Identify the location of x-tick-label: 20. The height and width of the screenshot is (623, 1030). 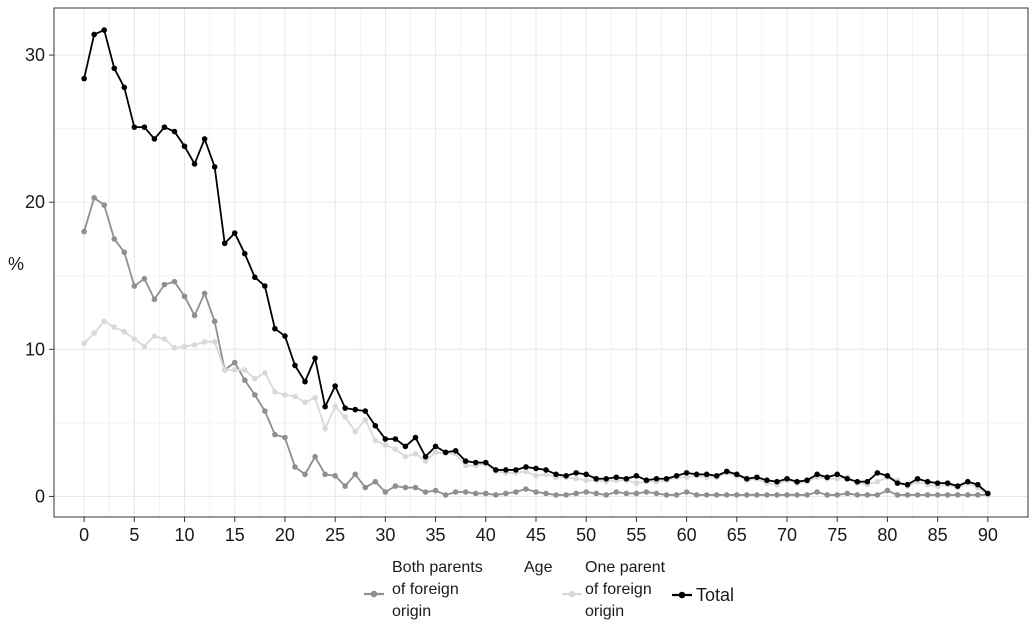
(285, 535).